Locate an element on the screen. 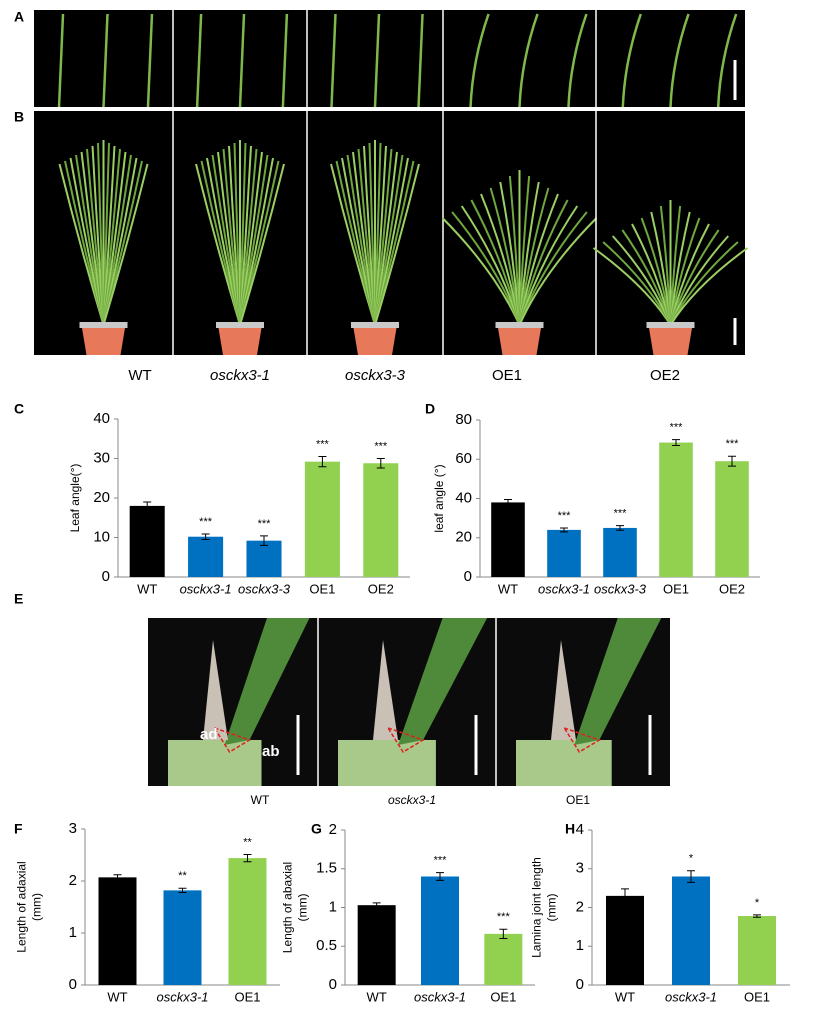 The height and width of the screenshot is (1017, 816). y-tick-label: 60 is located at coordinates (463, 458).